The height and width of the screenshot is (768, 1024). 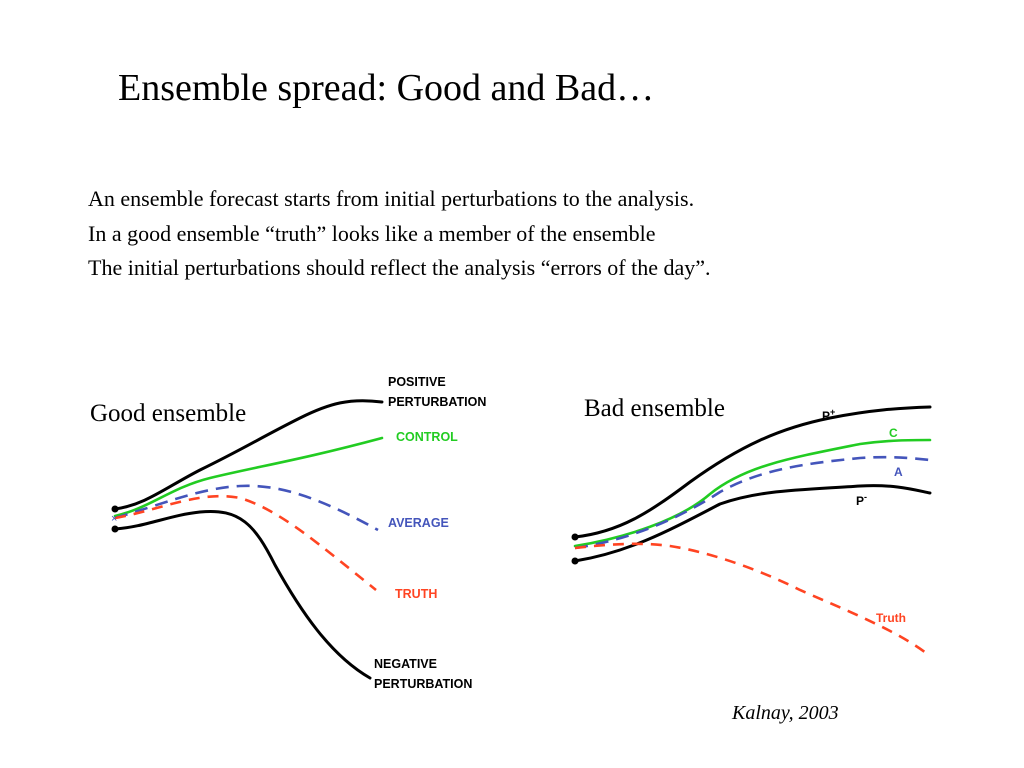 What do you see at coordinates (861, 500) in the screenshot?
I see `bad-p-minus-label: P-` at bounding box center [861, 500].